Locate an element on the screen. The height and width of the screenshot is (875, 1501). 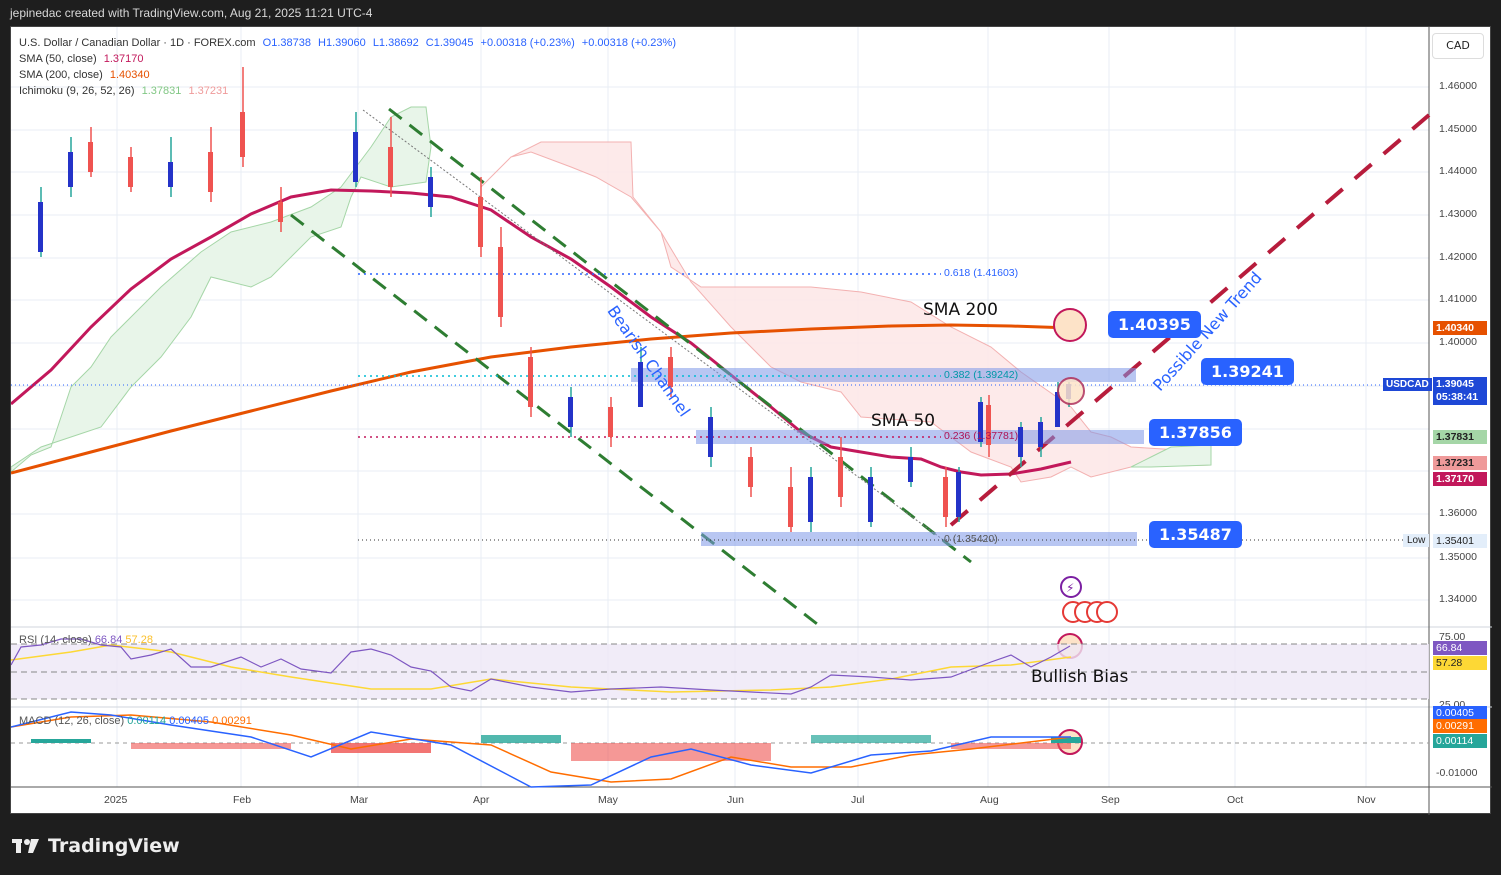
rsi-value-tag: 66.84 is located at coordinates (1460, 648).